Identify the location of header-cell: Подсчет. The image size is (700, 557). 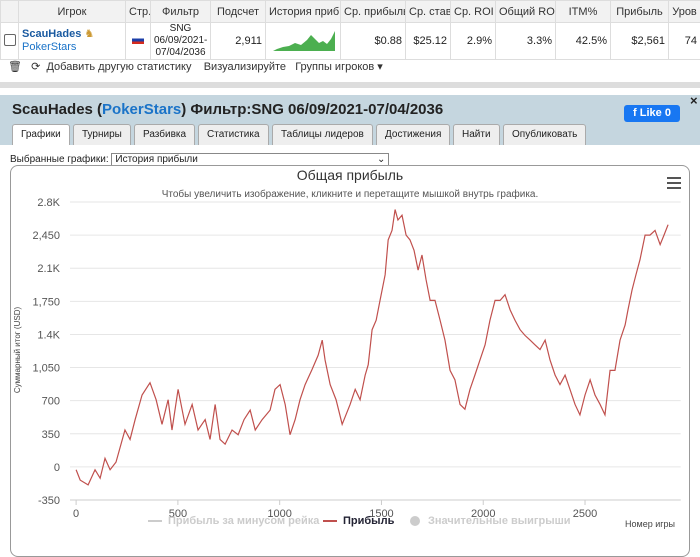
(238, 12).